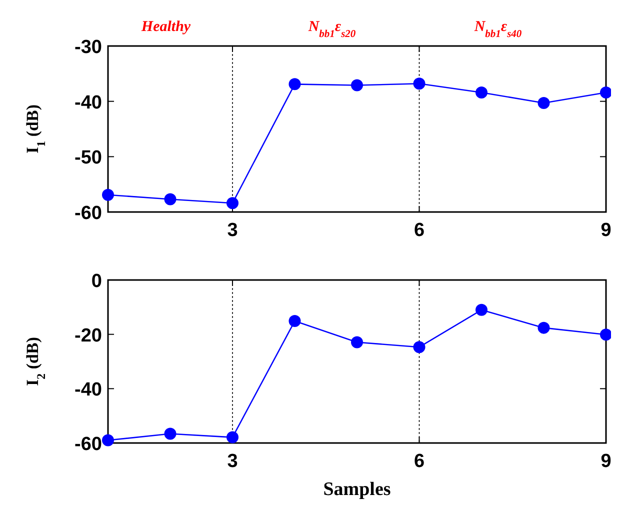 Image resolution: width=619 pixels, height=509 pixels. I want to click on y-tick-label: -50, so click(88, 158).